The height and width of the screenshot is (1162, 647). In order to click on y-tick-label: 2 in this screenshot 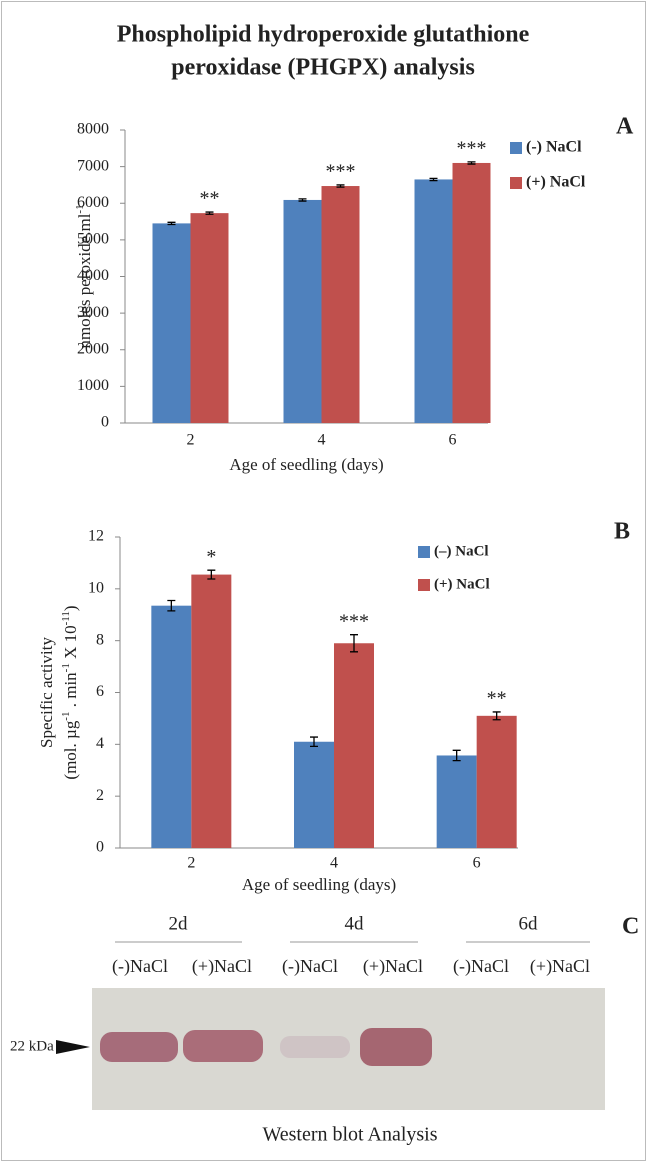, I will do `click(100, 795)`.